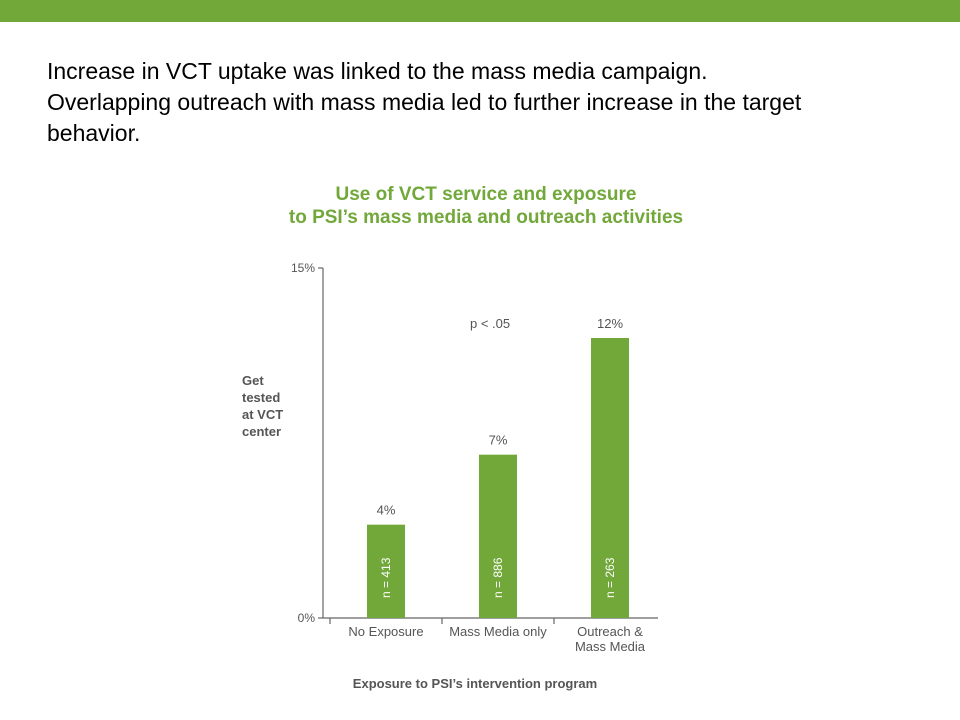 The image size is (960, 720). I want to click on x-tick-label: No Exposure, so click(385, 631).